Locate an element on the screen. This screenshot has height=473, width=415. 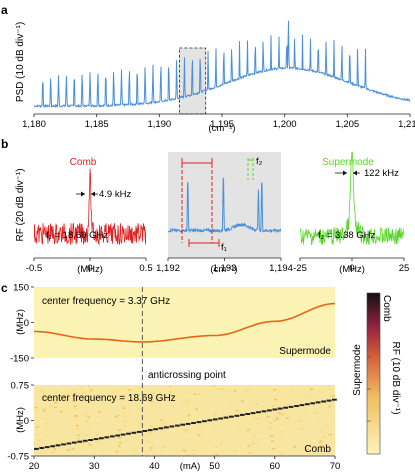
panel-b2: f₁ f₂ 1,192 1,193 1,194 (cm⁻¹) is located at coordinates (224, 213).